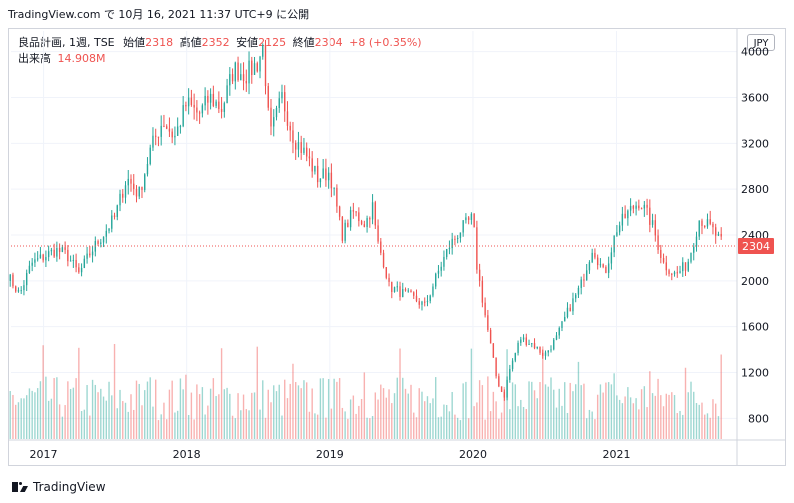 The image size is (794, 503). I want to click on x-tick-label: 2020, so click(473, 454).